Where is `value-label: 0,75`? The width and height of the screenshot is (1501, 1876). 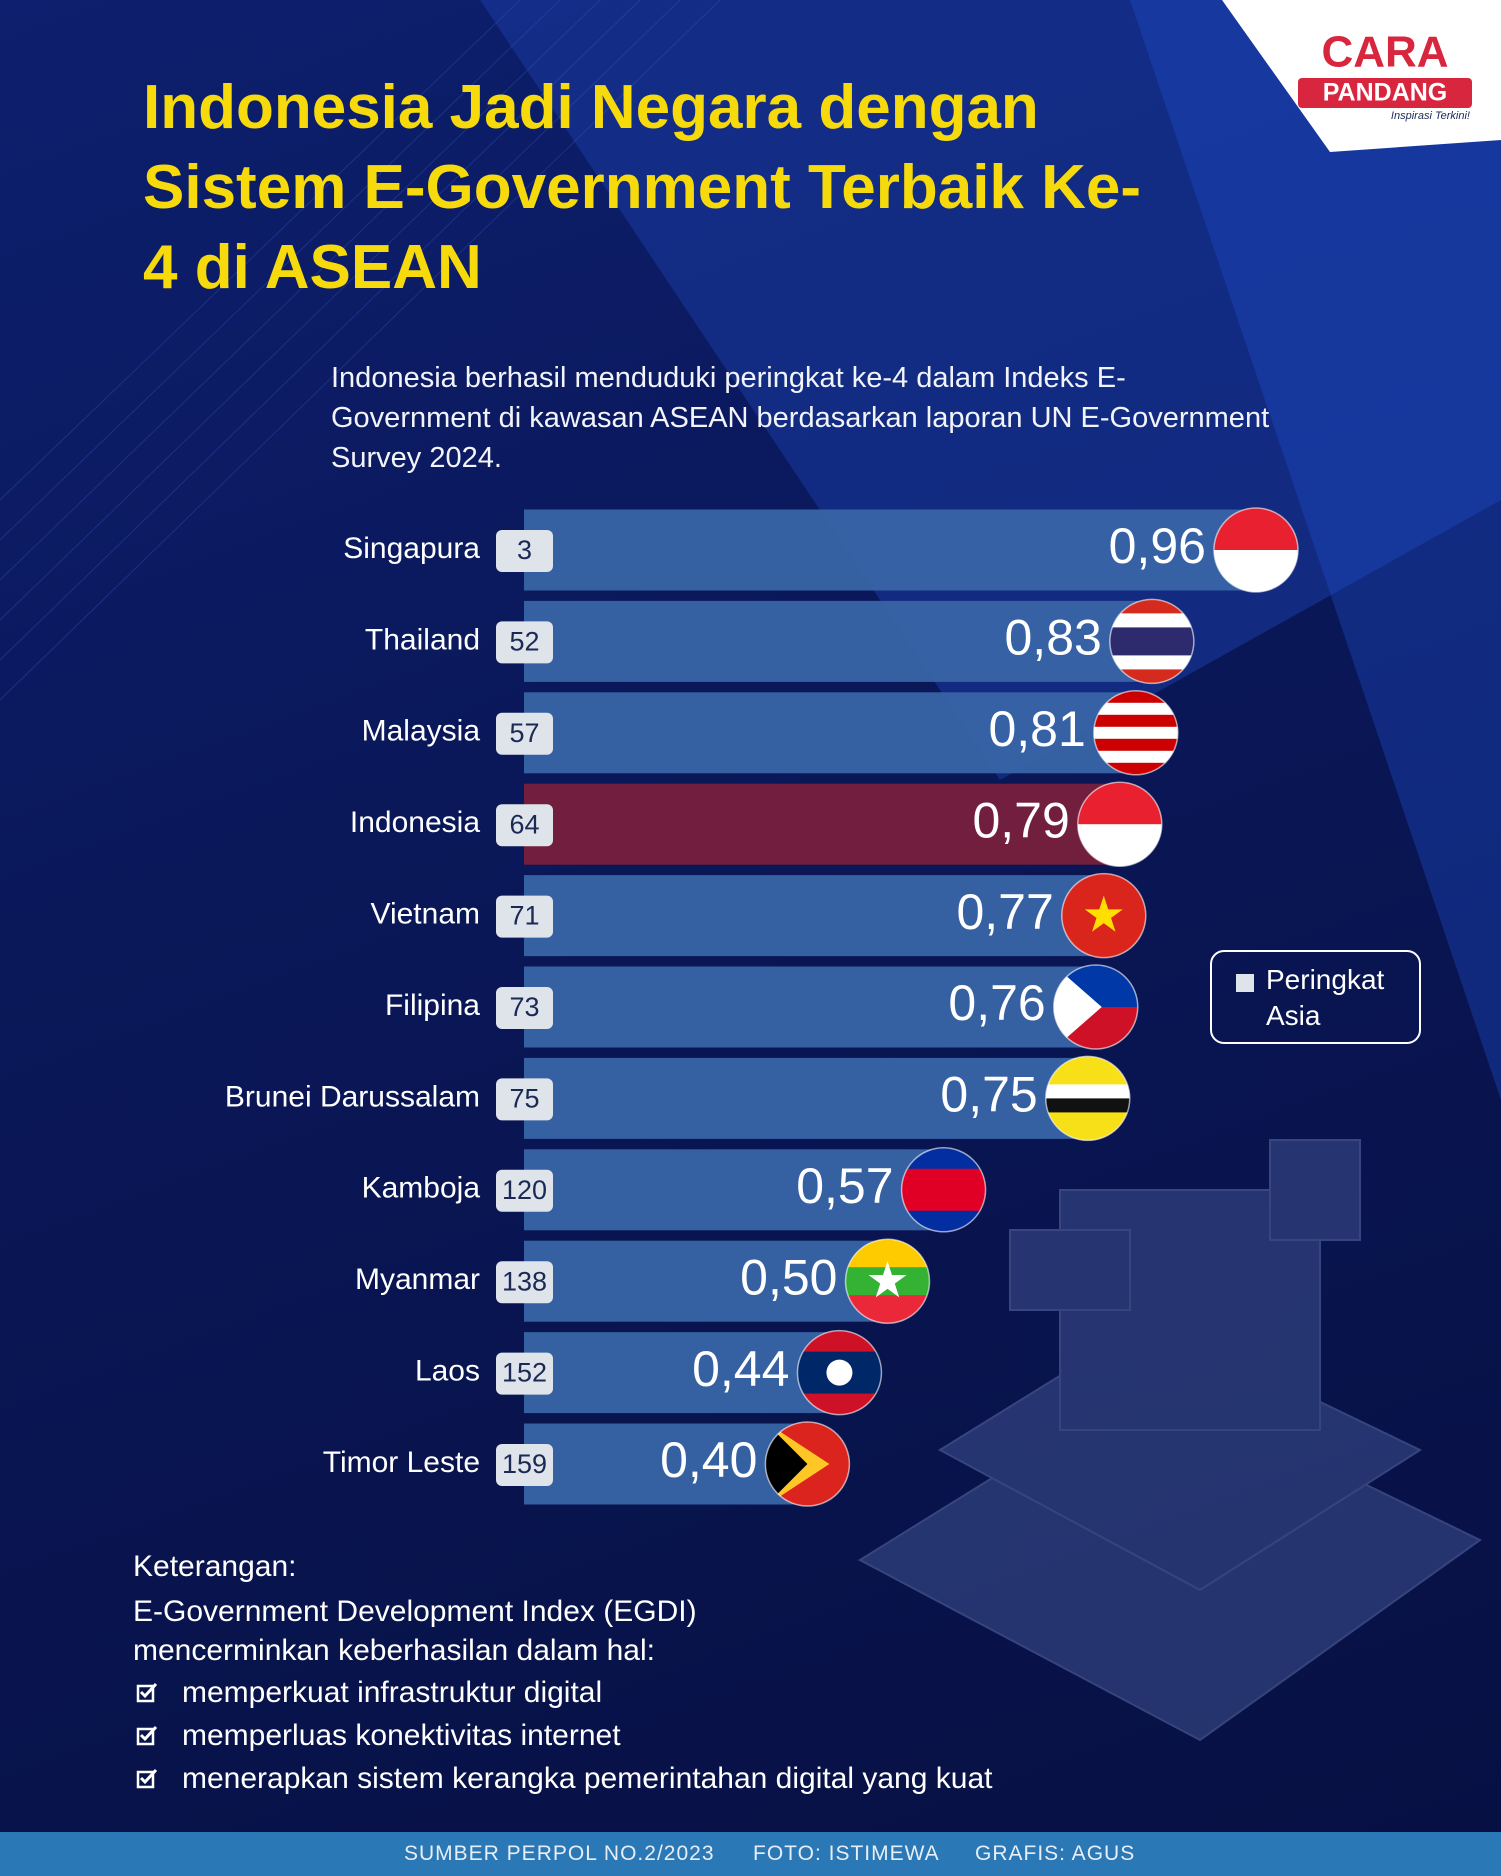
value-label: 0,75 is located at coordinates (988, 1095).